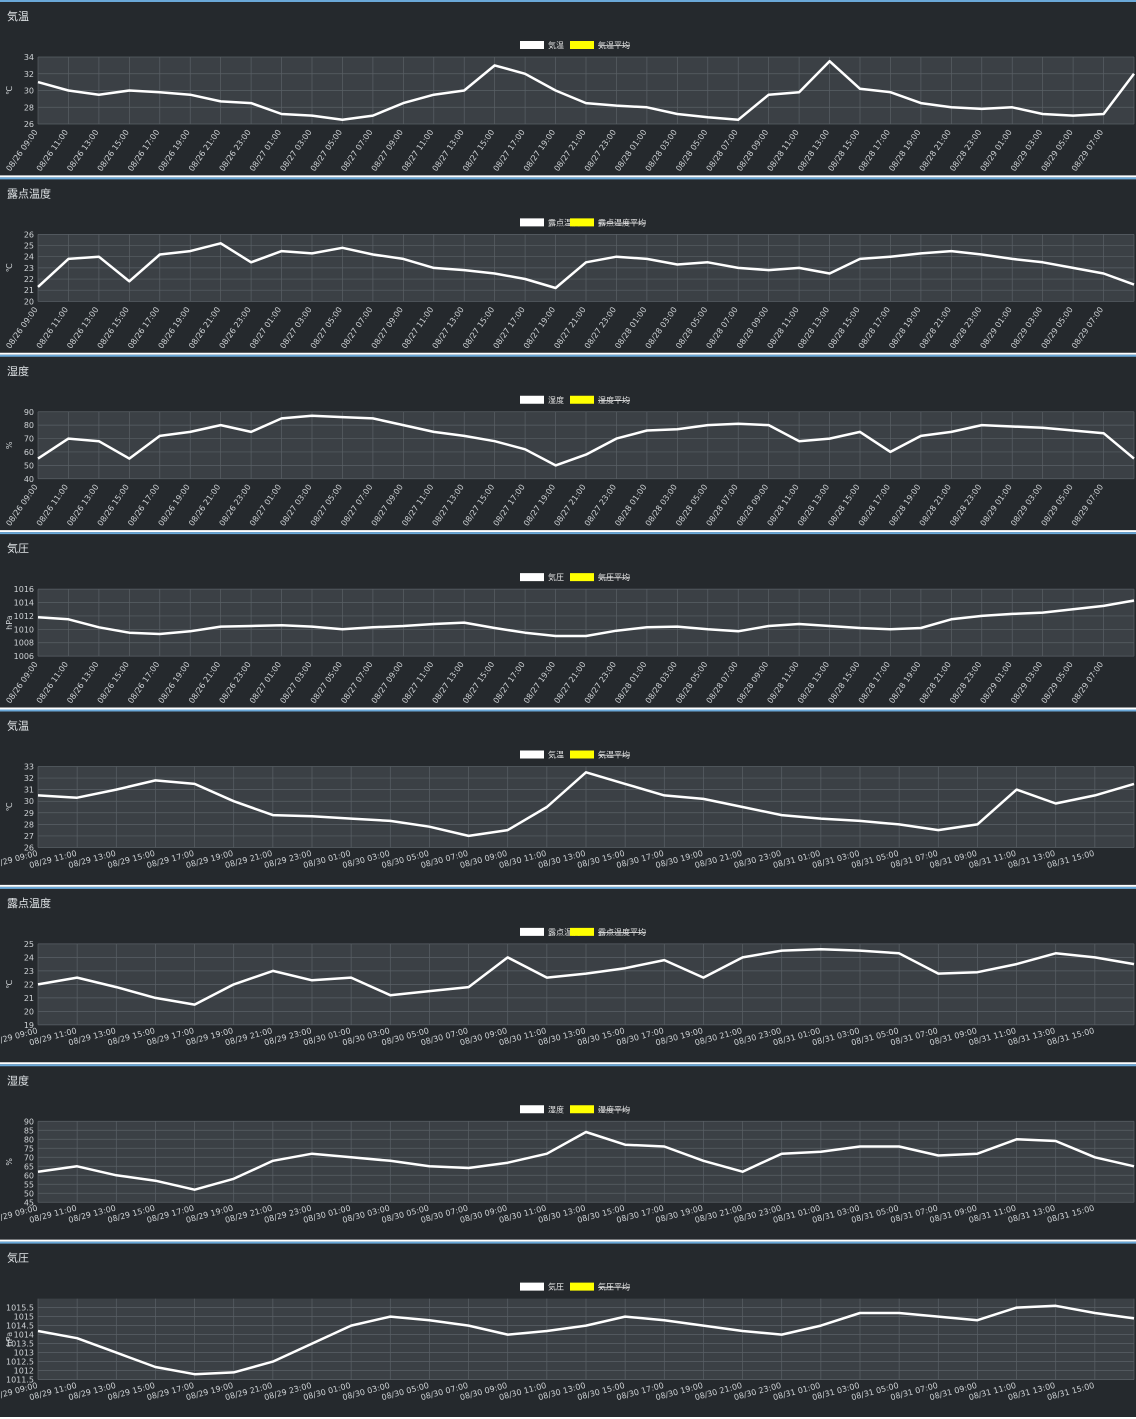 Image resolution: width=1136 pixels, height=1419 pixels. Describe the element at coordinates (29, 1025) in the screenshot. I see `y-tick-label: 19` at that location.